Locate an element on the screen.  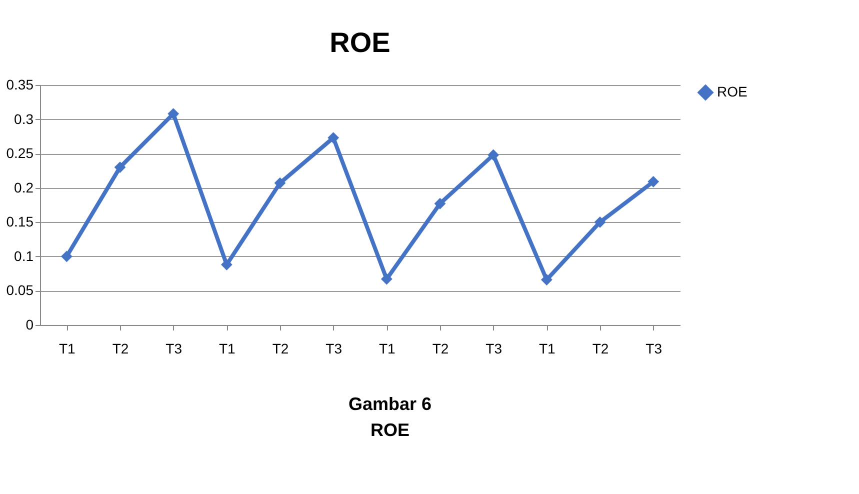
legend-label: ROE is located at coordinates (732, 92).